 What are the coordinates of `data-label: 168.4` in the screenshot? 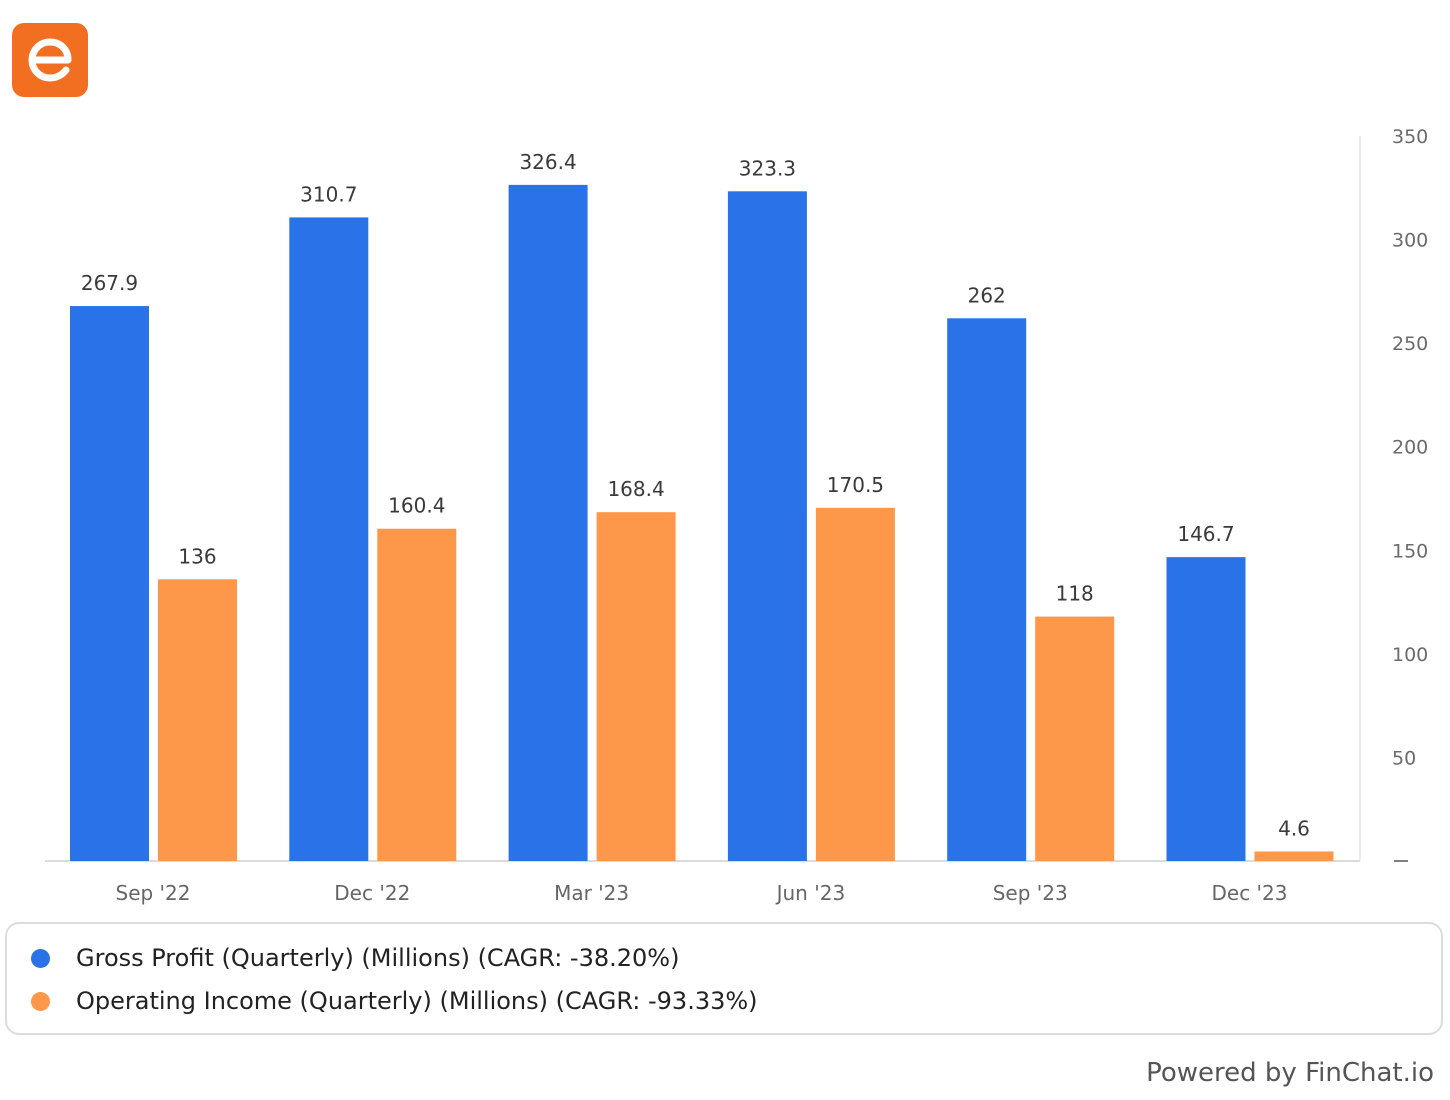 It's located at (635, 489).